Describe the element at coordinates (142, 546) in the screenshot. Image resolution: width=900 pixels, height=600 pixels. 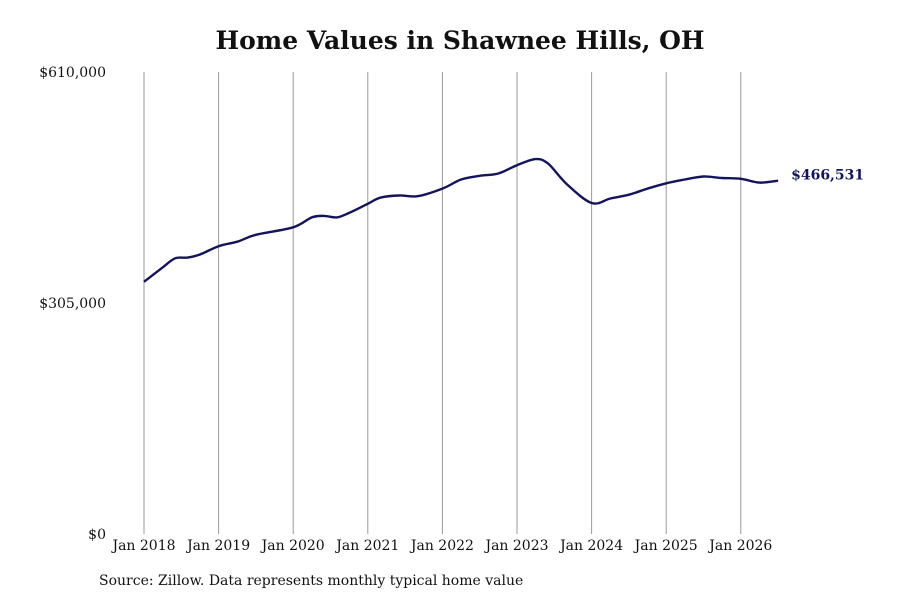
I see `x-tick-label: Jan 2018` at that location.